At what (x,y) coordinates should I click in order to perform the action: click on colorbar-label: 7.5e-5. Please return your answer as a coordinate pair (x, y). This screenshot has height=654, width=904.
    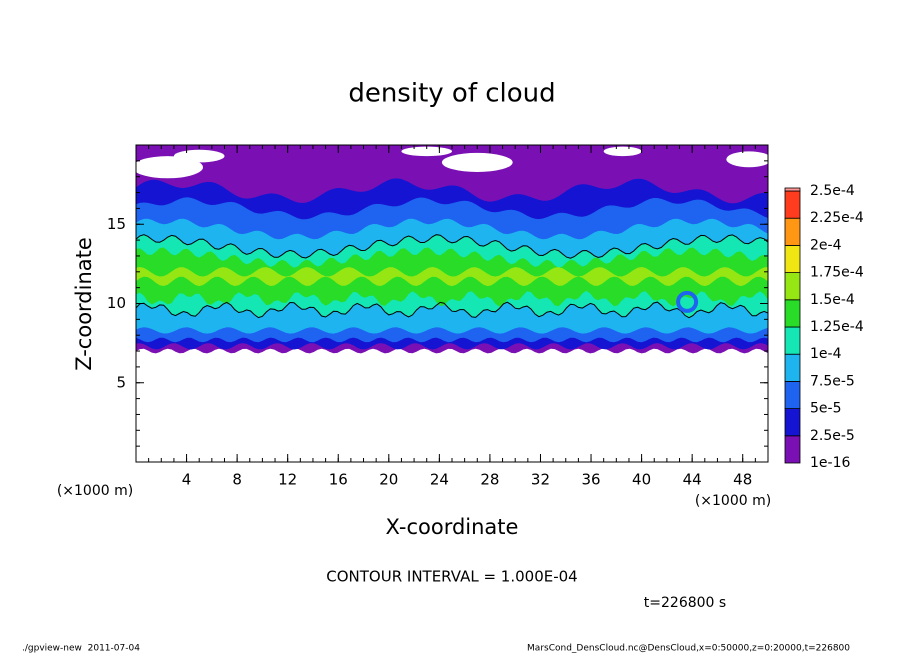
    Looking at the image, I should click on (832, 381).